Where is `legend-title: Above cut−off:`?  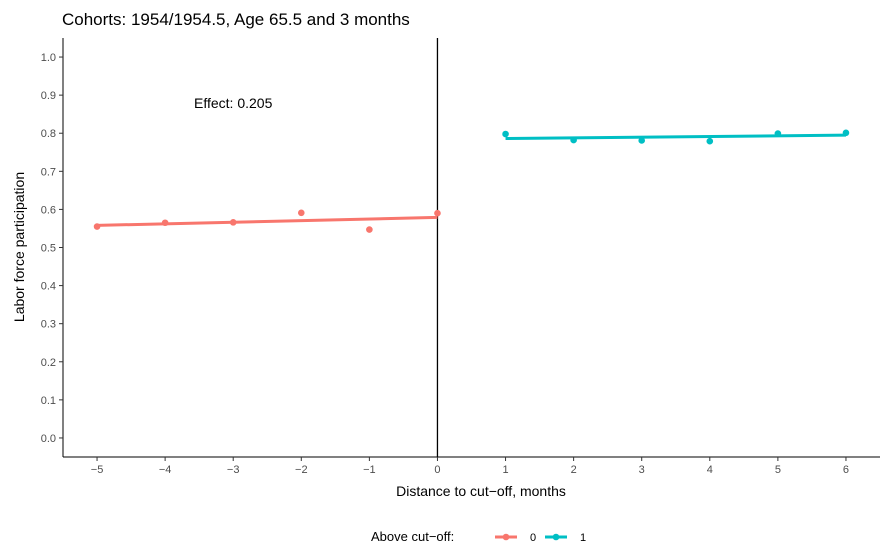
legend-title: Above cut−off: is located at coordinates (412, 536).